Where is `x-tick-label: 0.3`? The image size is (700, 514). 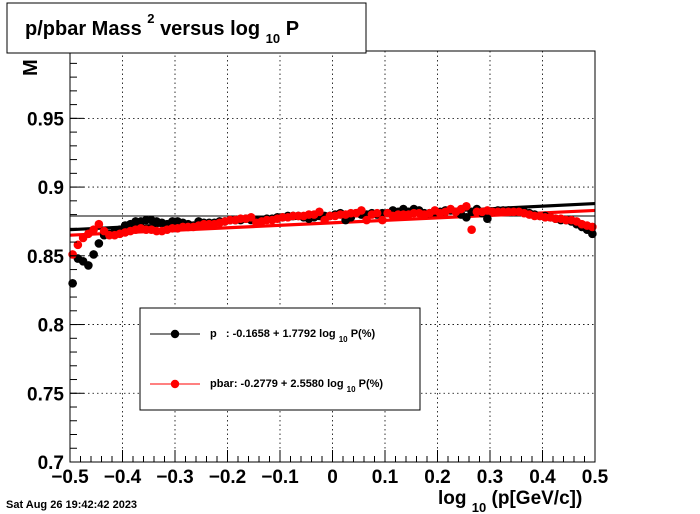
x-tick-label: 0.3 is located at coordinates (490, 477).